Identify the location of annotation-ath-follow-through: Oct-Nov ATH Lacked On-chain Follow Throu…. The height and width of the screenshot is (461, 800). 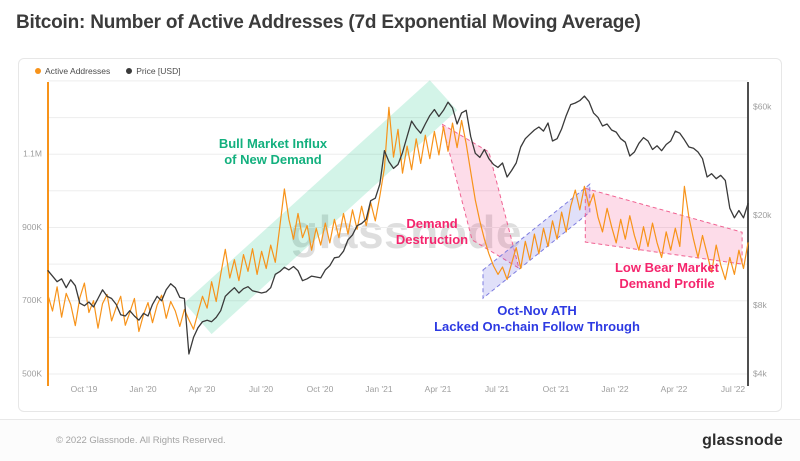
(537, 318).